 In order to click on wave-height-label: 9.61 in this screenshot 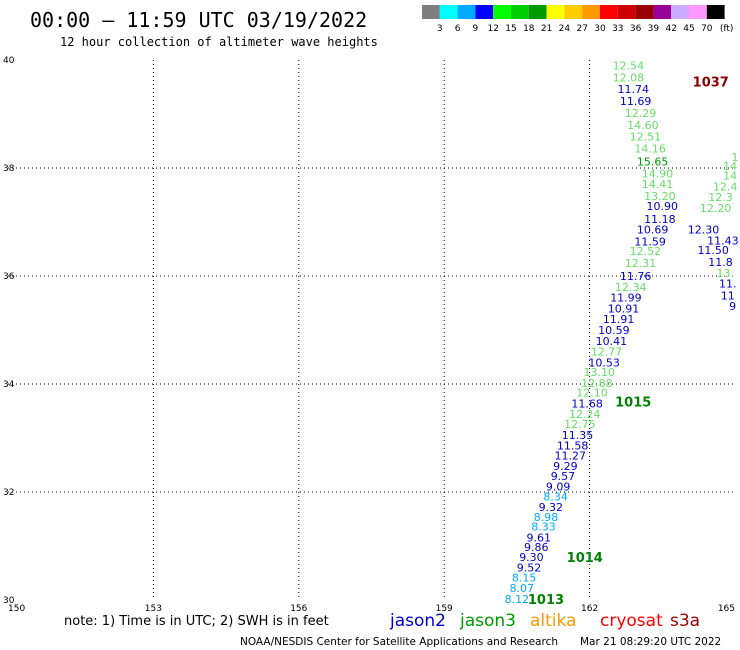, I will do `click(538, 537)`.